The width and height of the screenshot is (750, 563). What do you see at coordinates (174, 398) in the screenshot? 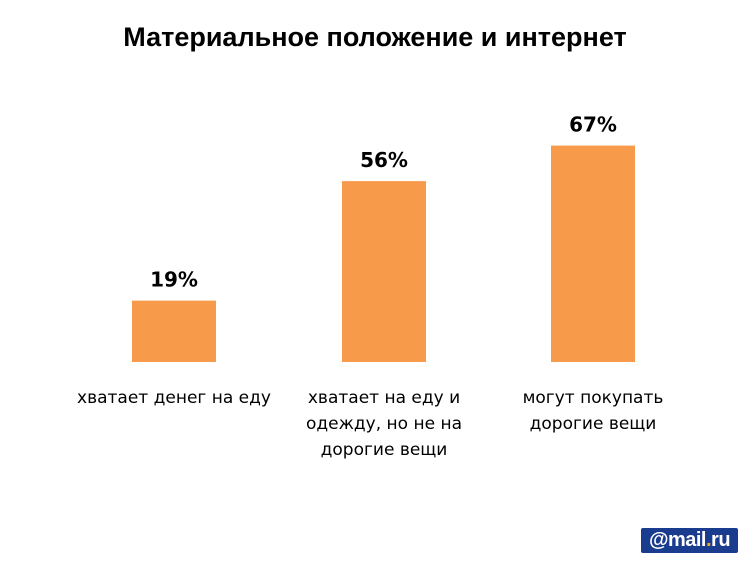
I see `category-label: хватает денег на еду` at bounding box center [174, 398].